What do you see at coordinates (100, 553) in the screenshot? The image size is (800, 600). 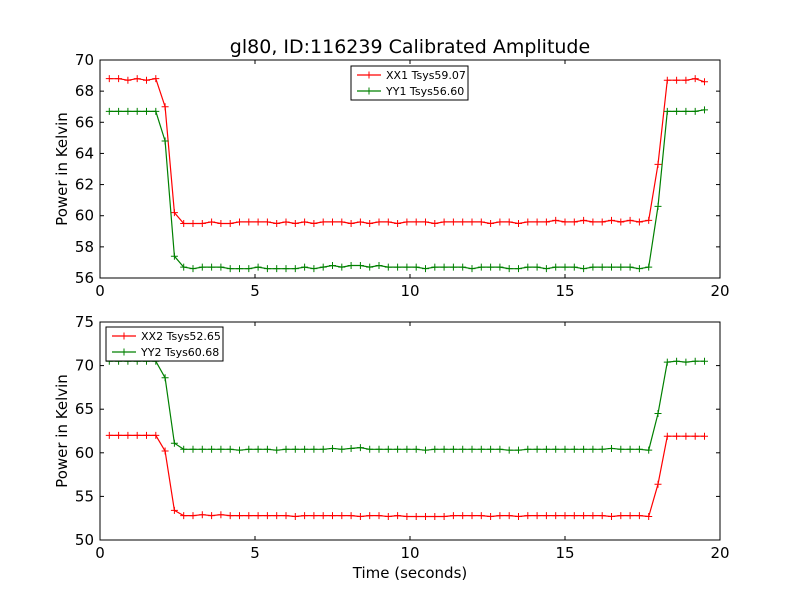 I see `x-tick-label: 0` at bounding box center [100, 553].